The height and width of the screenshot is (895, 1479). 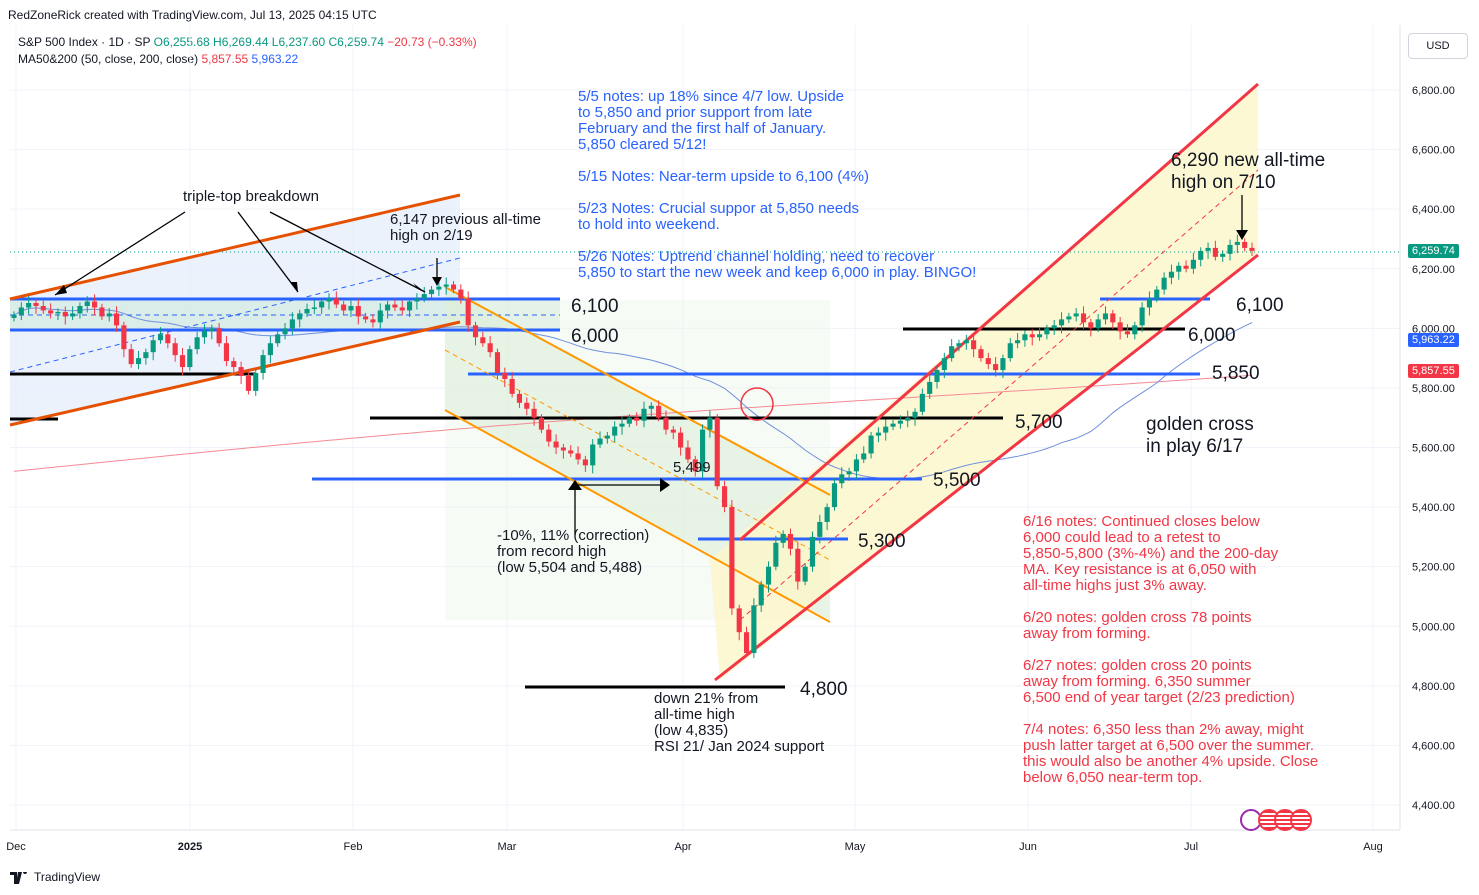 I want to click on y-tick-label: 4,400.00, so click(x=1433, y=806).